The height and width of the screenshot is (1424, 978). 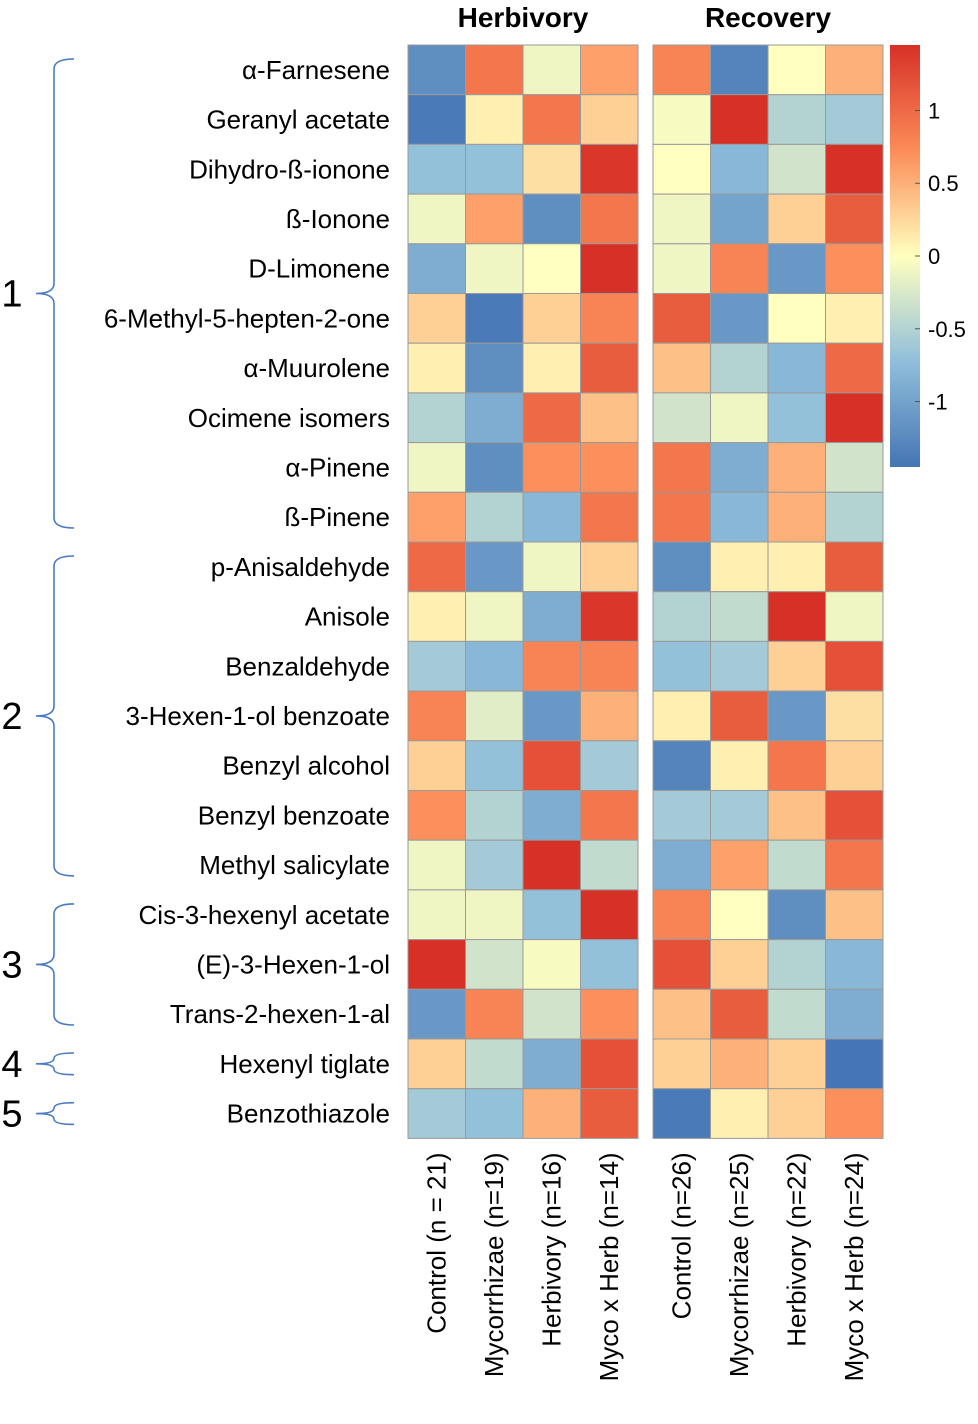 What do you see at coordinates (494, 1264) in the screenshot?
I see `column-label: Mycorrhizae (n=19)` at bounding box center [494, 1264].